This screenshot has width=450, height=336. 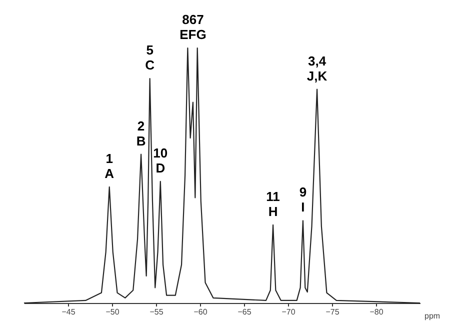 What do you see at coordinates (377, 312) in the screenshot?
I see `x-tick-label: −80` at bounding box center [377, 312].